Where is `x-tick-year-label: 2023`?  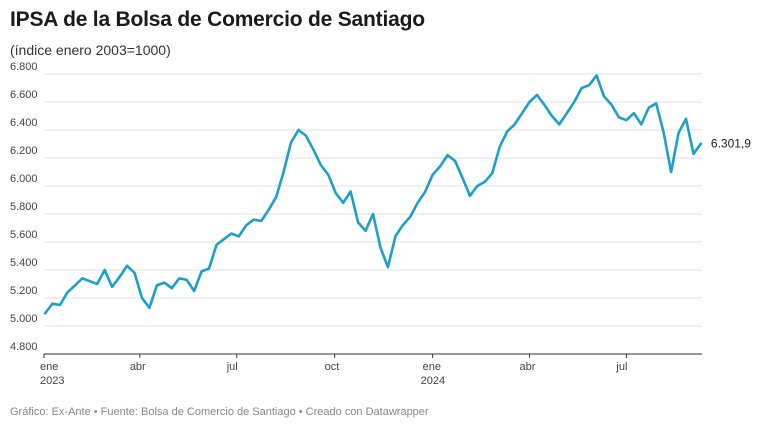
x-tick-year-label: 2023 is located at coordinates (52, 381).